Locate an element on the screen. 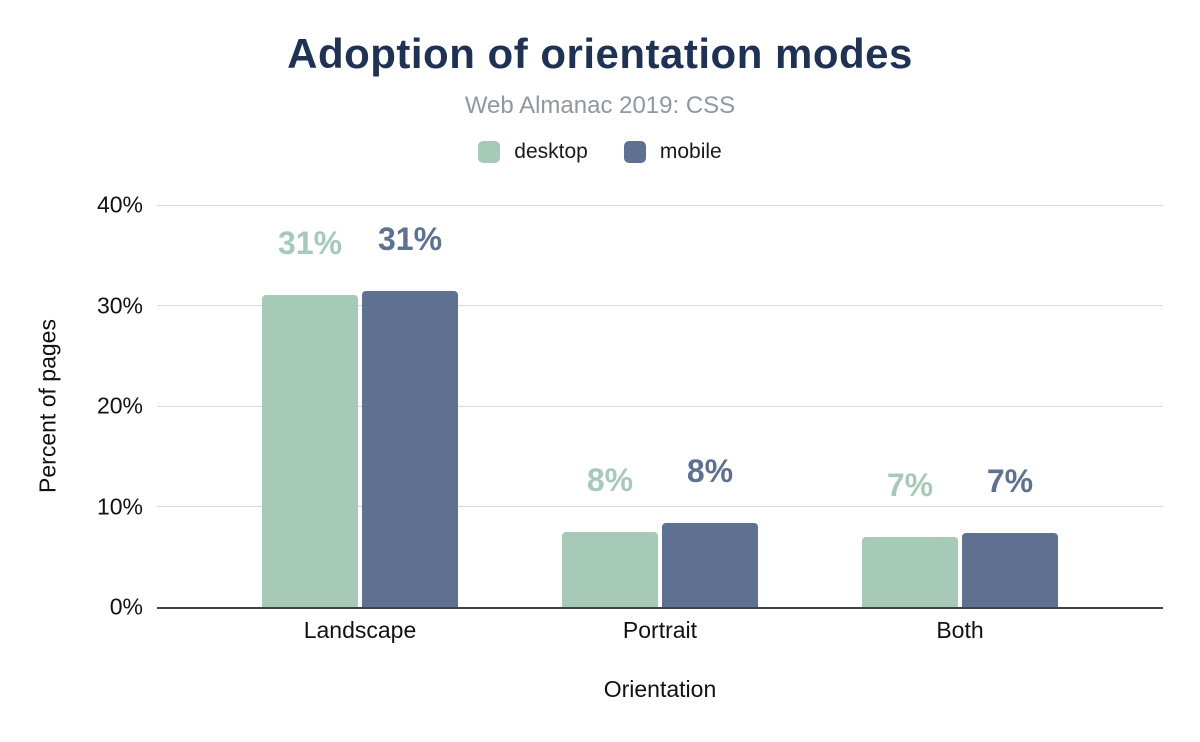  legend-item-mobile: mobile is located at coordinates (672, 152).